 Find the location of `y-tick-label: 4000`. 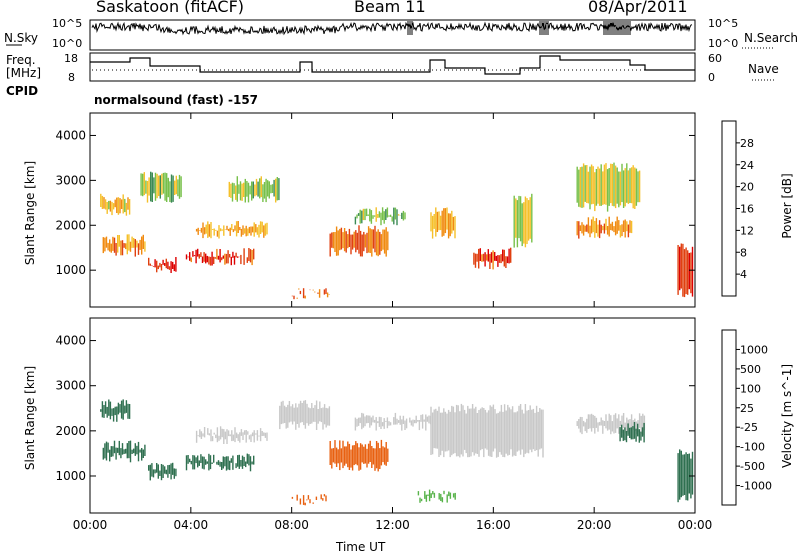

y-tick-label: 4000 is located at coordinates (70, 341).